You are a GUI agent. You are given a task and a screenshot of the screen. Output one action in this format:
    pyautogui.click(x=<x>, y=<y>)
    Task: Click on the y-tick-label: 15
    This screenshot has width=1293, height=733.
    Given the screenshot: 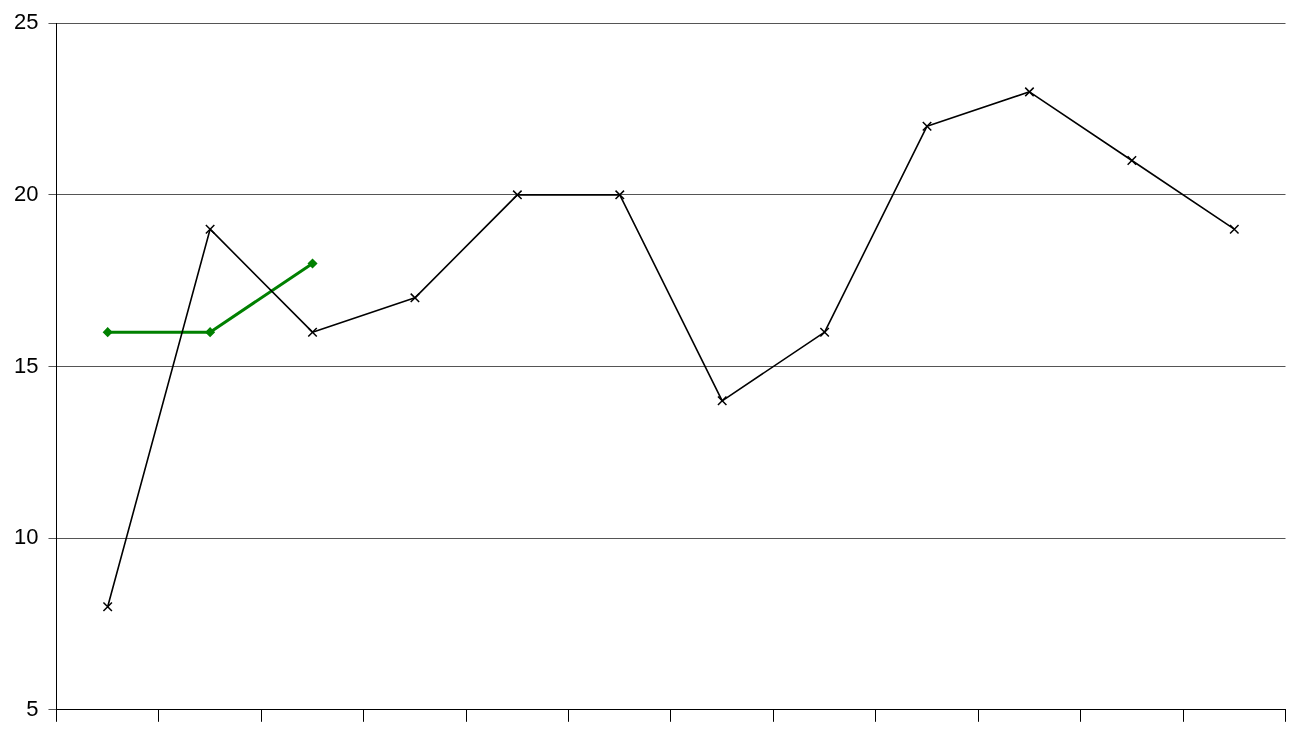 What is the action you would take?
    pyautogui.click(x=26, y=365)
    